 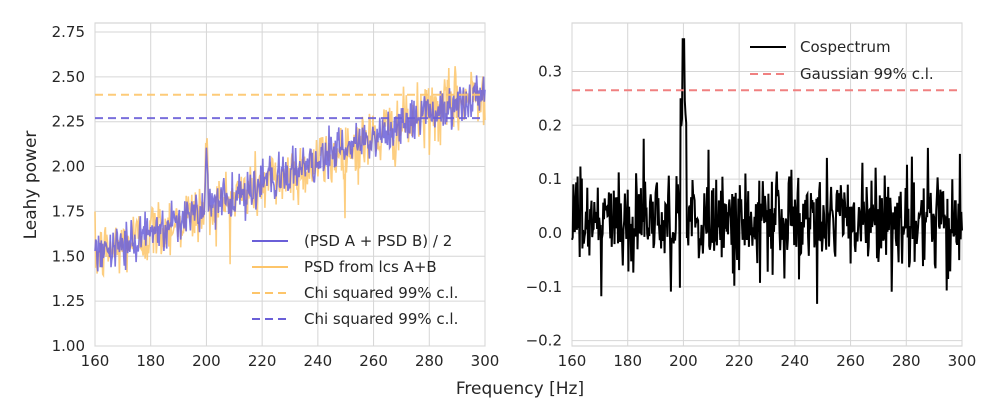 I want to click on right-x-tick-labels: 160 180 200 220 240 260 280 300, so click(x=767, y=361).